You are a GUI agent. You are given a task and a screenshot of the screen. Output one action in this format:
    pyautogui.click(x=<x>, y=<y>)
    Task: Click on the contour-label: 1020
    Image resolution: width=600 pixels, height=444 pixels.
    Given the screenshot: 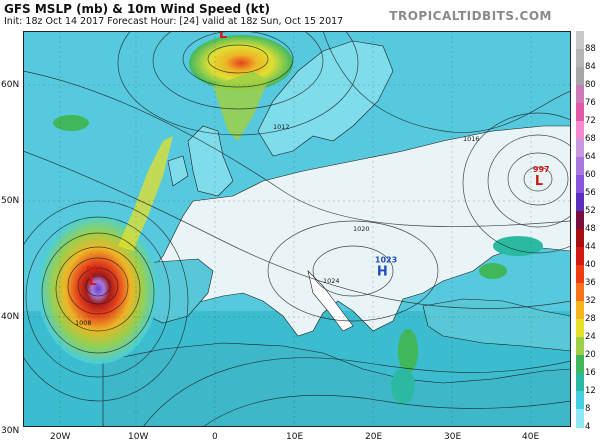 What is the action you would take?
    pyautogui.click(x=361, y=229)
    